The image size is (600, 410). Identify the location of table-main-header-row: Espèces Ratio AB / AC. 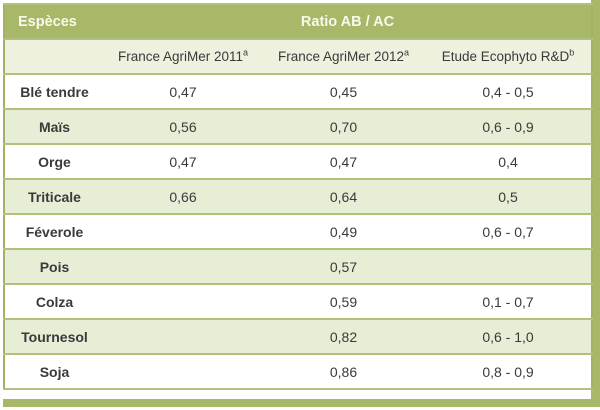
(298, 21).